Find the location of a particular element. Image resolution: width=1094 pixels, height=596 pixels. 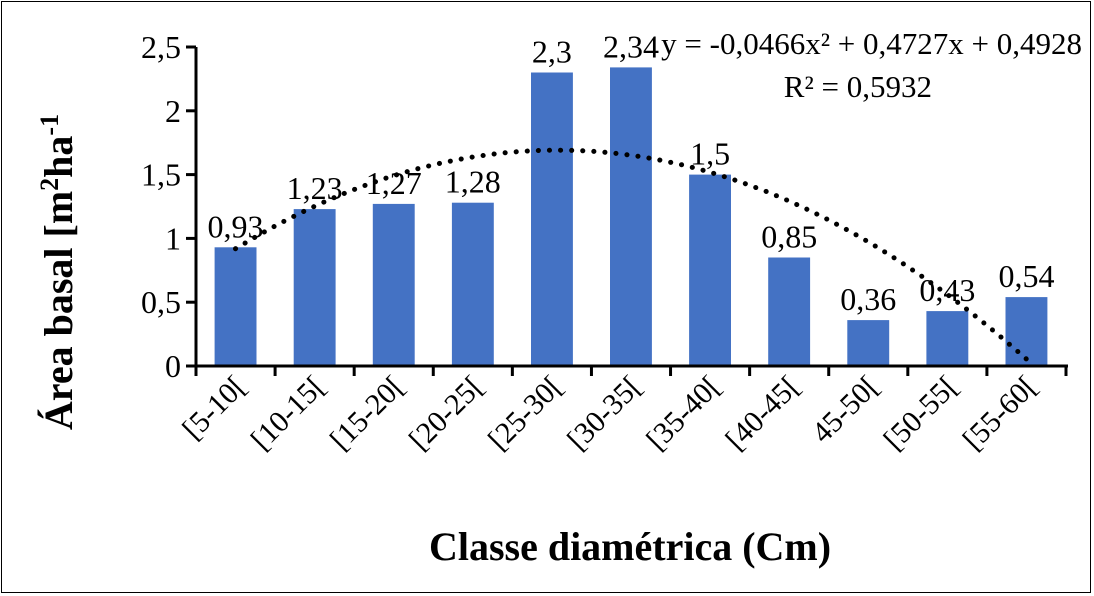

y-axis-title-main: Área basal [m is located at coordinates (58, 310).